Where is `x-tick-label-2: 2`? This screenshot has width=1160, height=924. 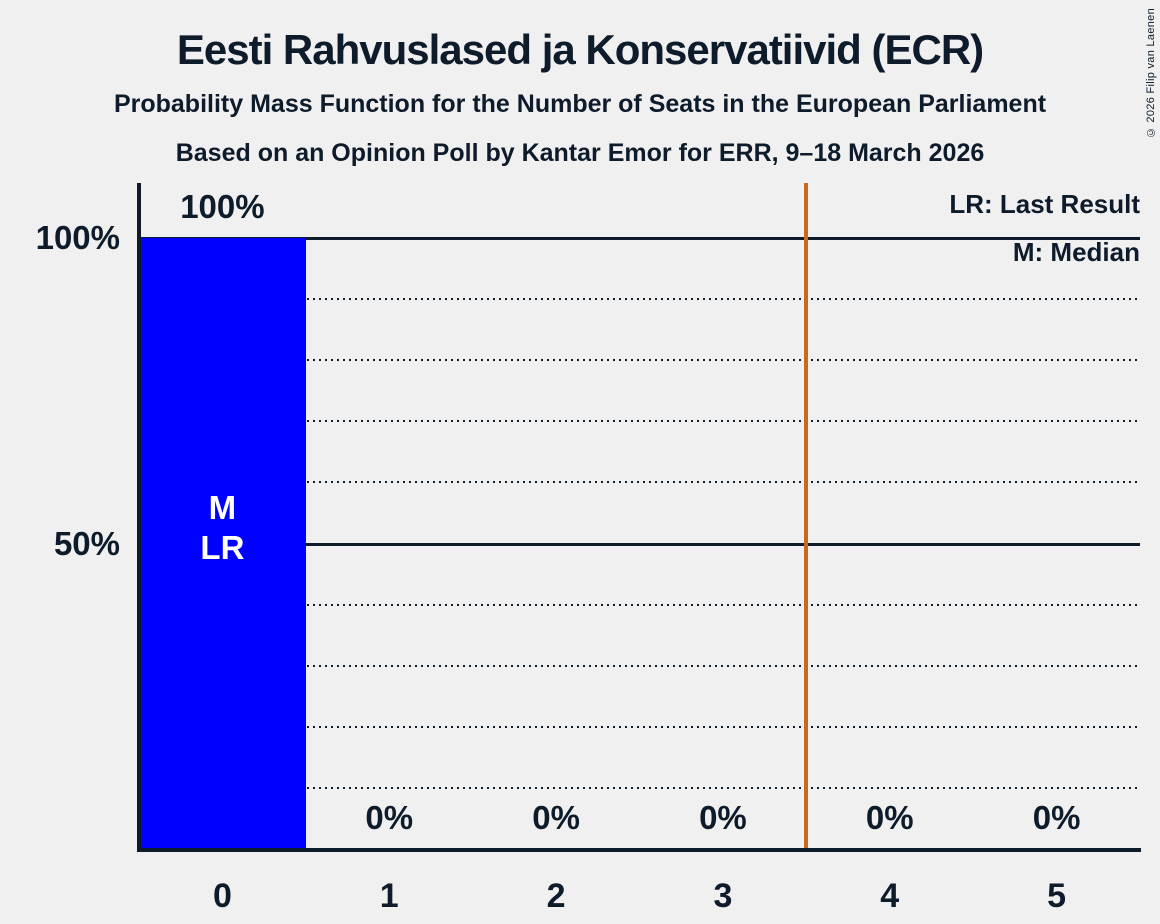 x-tick-label-2: 2 is located at coordinates (556, 896).